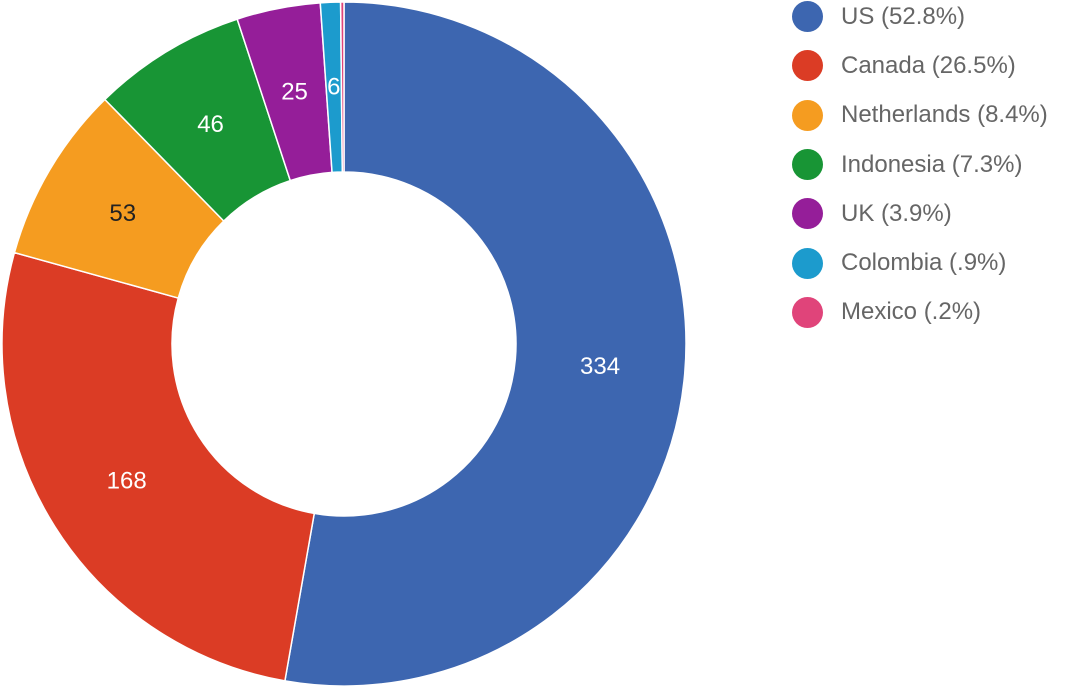 This screenshot has width=1067, height=686. I want to click on legend-label: Indonesia (7.3%), so click(932, 164).